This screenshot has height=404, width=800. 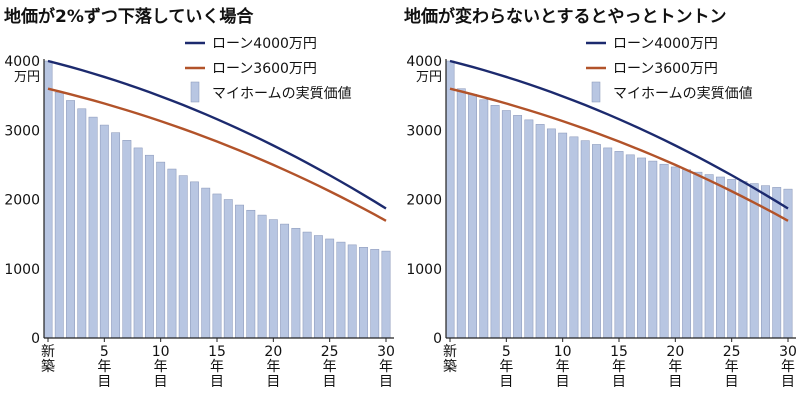 What do you see at coordinates (565, 16) in the screenshot?
I see `chart-title: 地価が変わらないとするとやっとトントン` at bounding box center [565, 16].